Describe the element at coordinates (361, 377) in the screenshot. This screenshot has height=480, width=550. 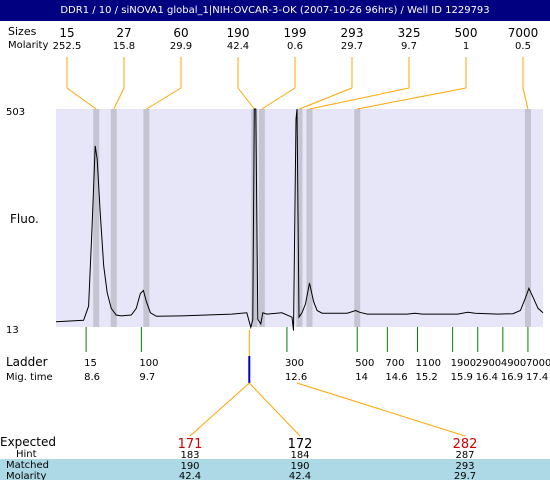
I see `ladder-mig-time-label: 14` at that location.